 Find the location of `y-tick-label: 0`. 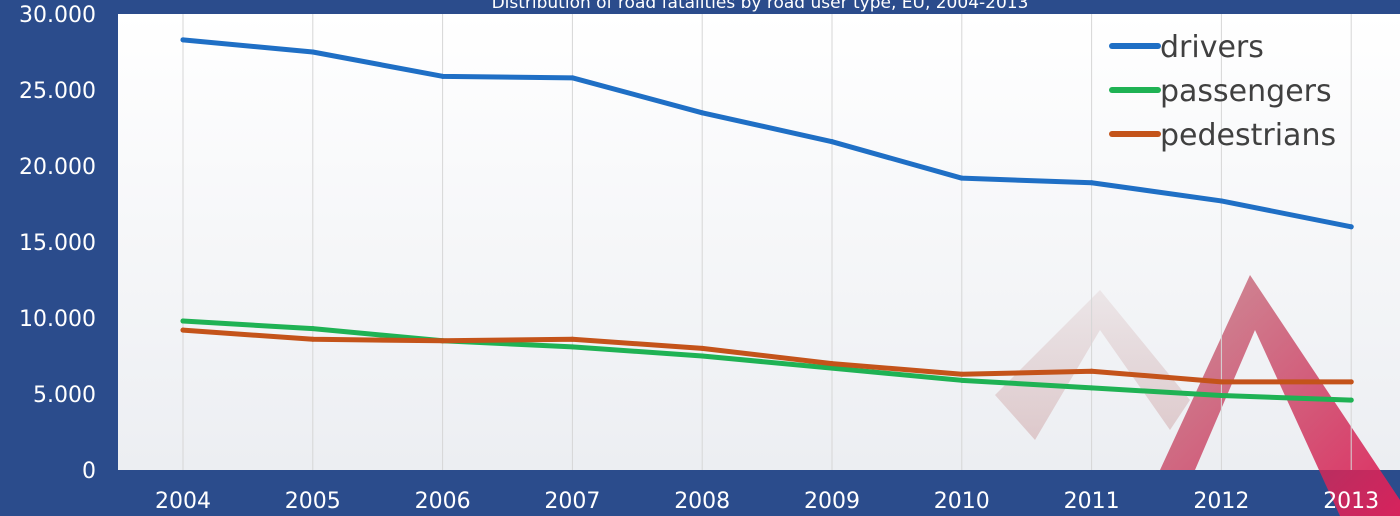

y-tick-label: 0 is located at coordinates (89, 471).